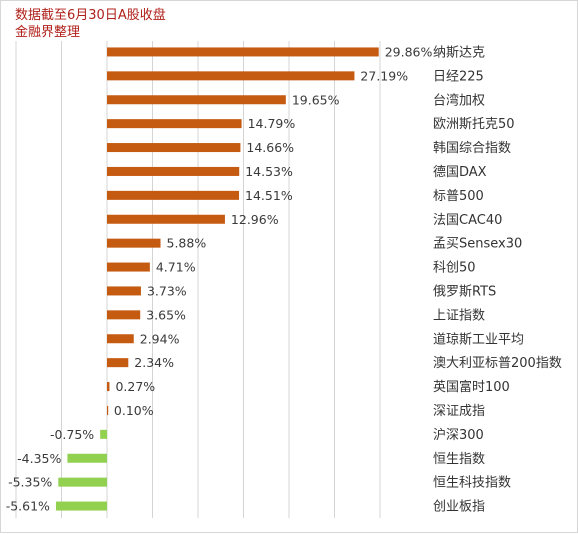 Image resolution: width=578 pixels, height=534 pixels. What do you see at coordinates (272, 123) in the screenshot?
I see `value-label: 14.79%` at bounding box center [272, 123].